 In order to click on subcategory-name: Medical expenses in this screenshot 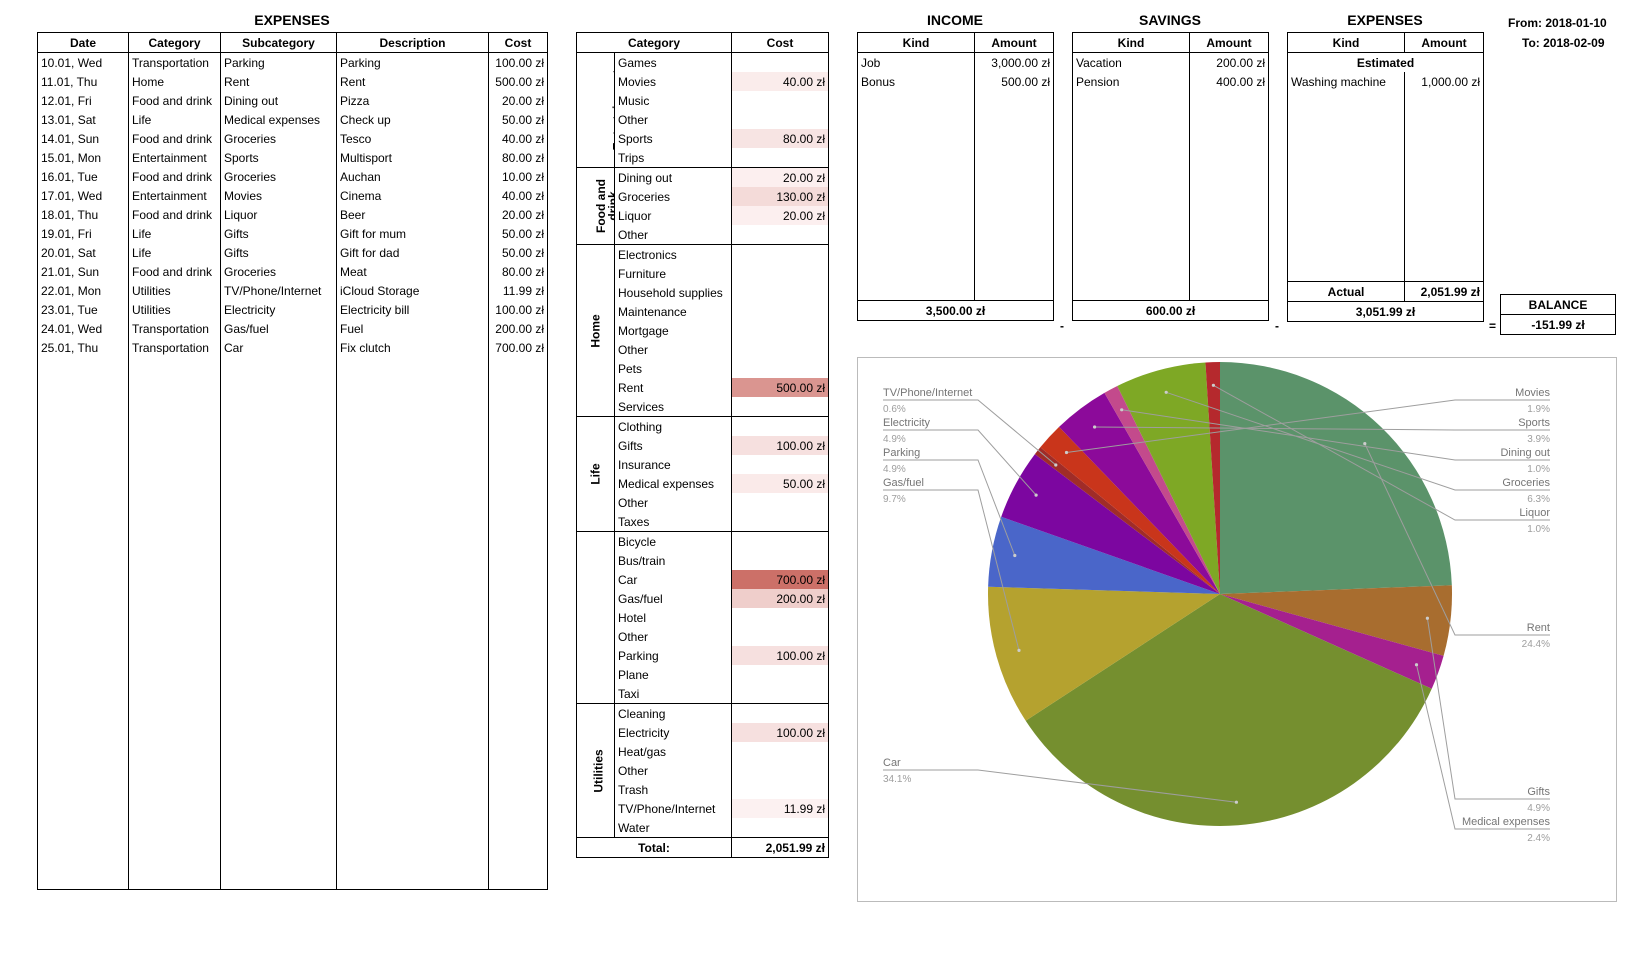, I will do `click(673, 483)`.